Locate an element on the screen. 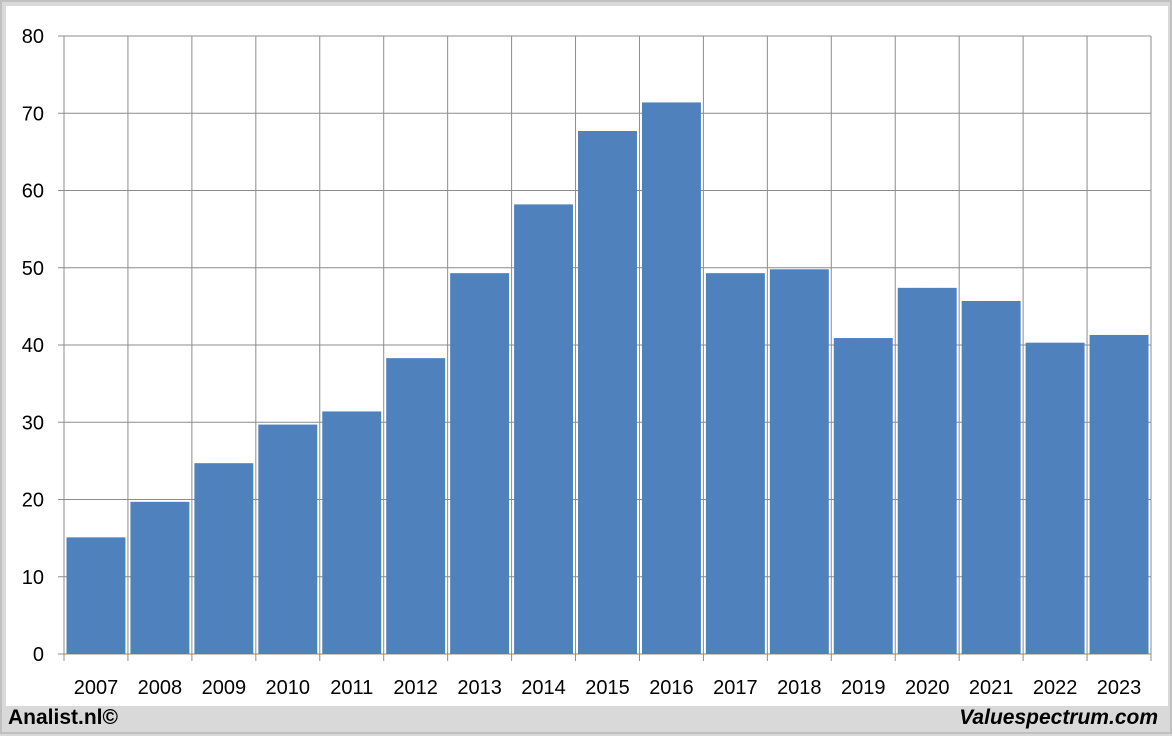 The width and height of the screenshot is (1172, 736). x-tick-label: 2021 is located at coordinates (991, 688).